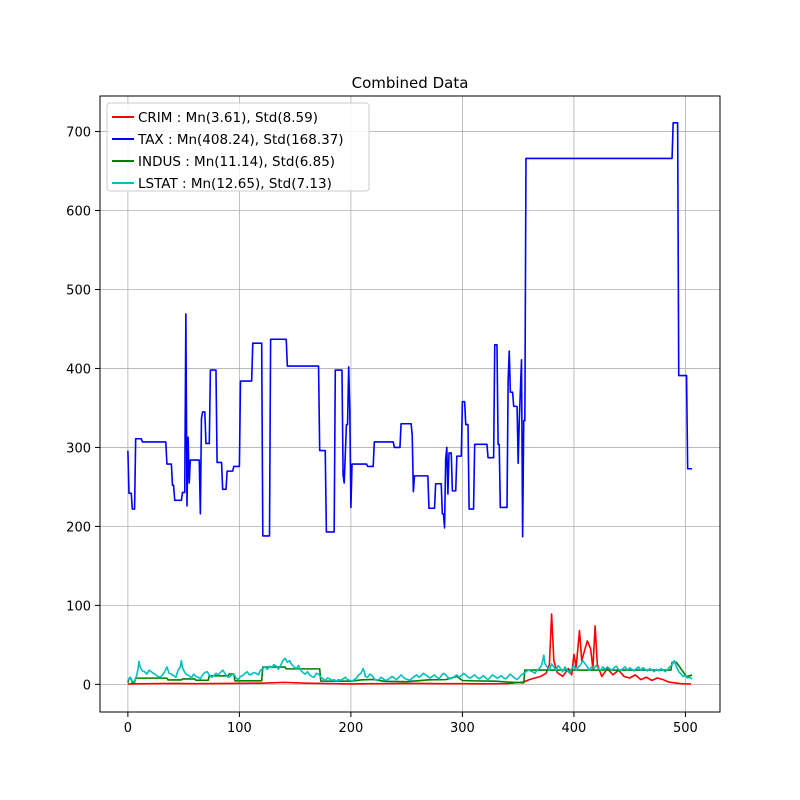  What do you see at coordinates (78, 448) in the screenshot?
I see `y-tick-label: 300` at bounding box center [78, 448].